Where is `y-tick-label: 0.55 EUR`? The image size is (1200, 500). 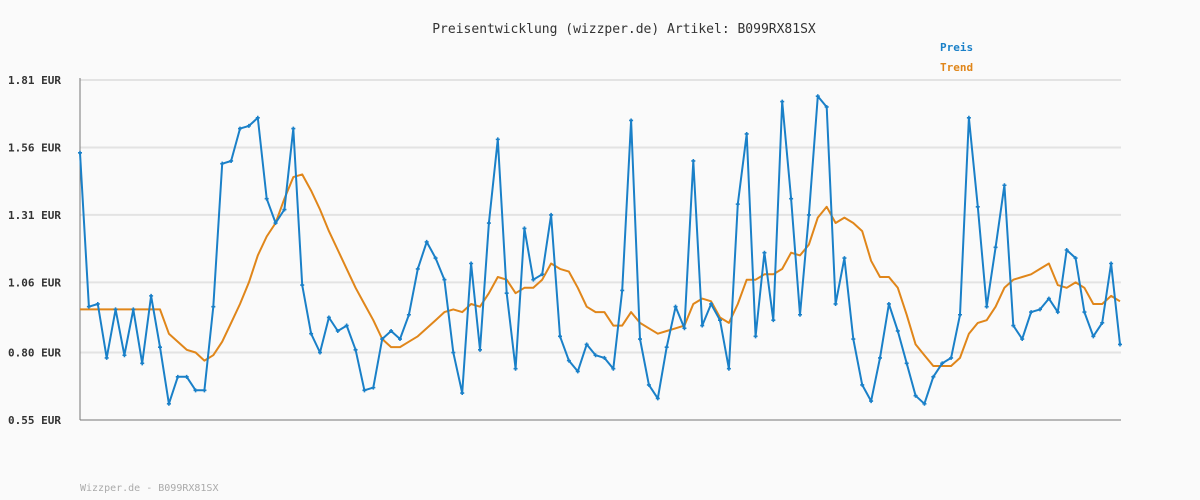
y-tick-label: 0.55 EUR is located at coordinates (34, 420).